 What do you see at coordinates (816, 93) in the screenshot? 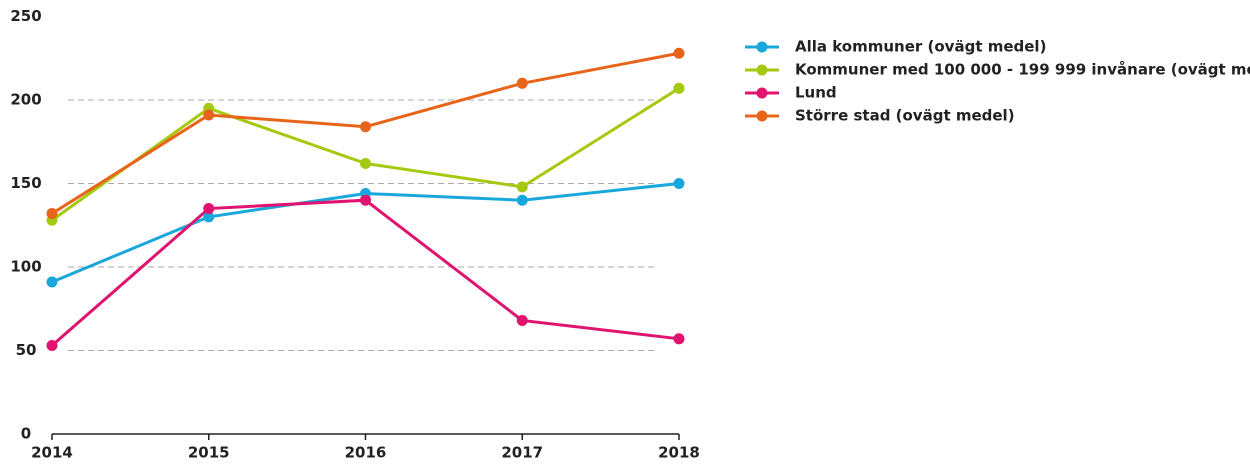
I see `legend-label: Lund` at bounding box center [816, 93].